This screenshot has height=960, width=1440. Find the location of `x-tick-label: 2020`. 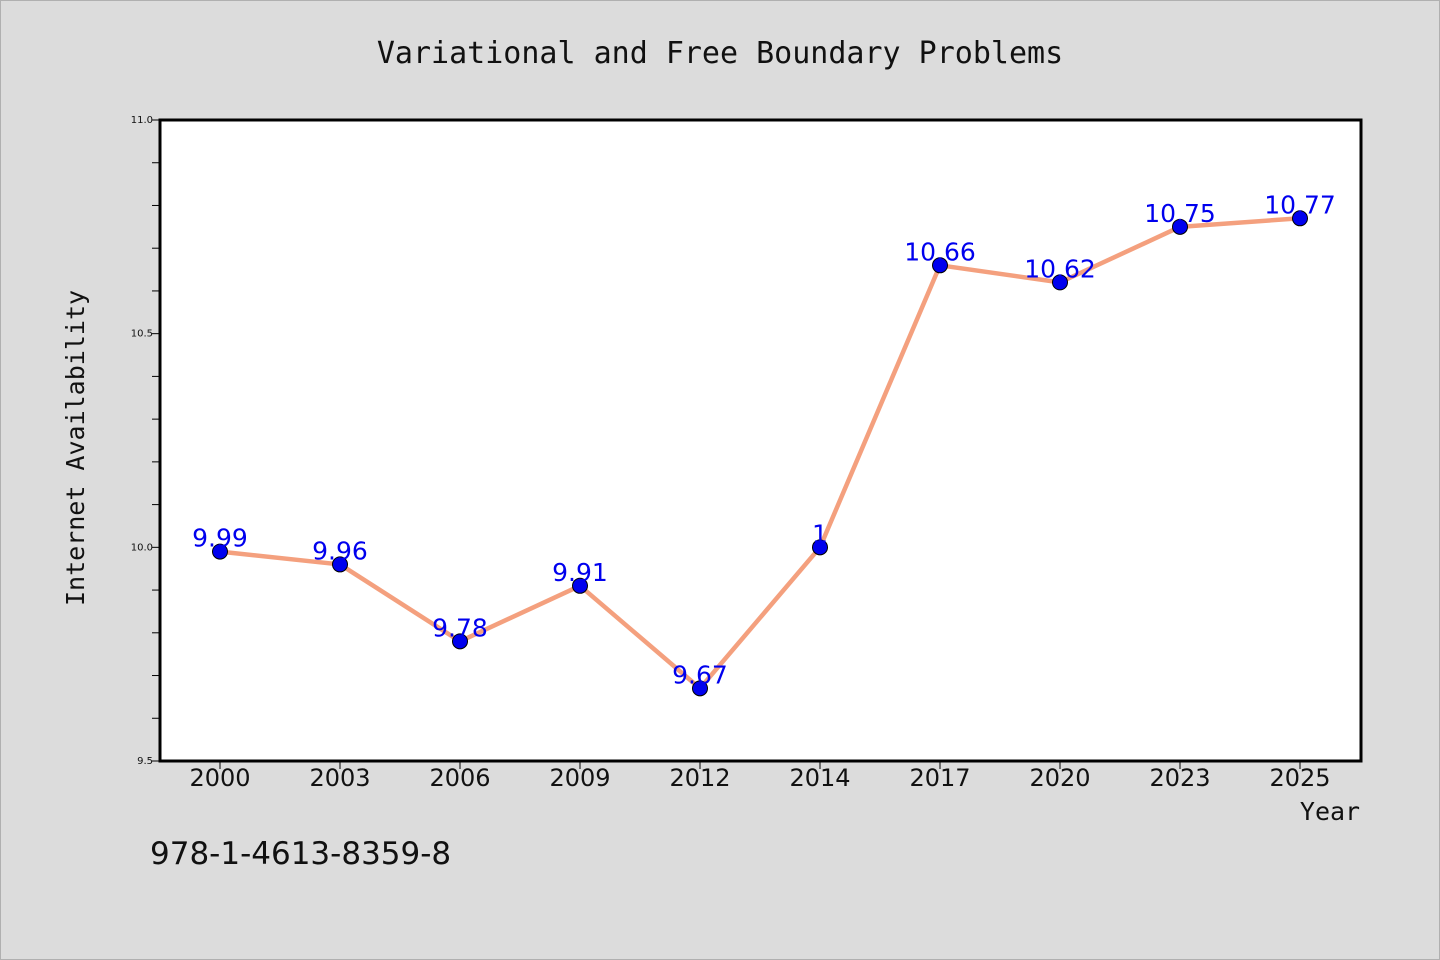

x-tick-label: 2020 is located at coordinates (1059, 778).